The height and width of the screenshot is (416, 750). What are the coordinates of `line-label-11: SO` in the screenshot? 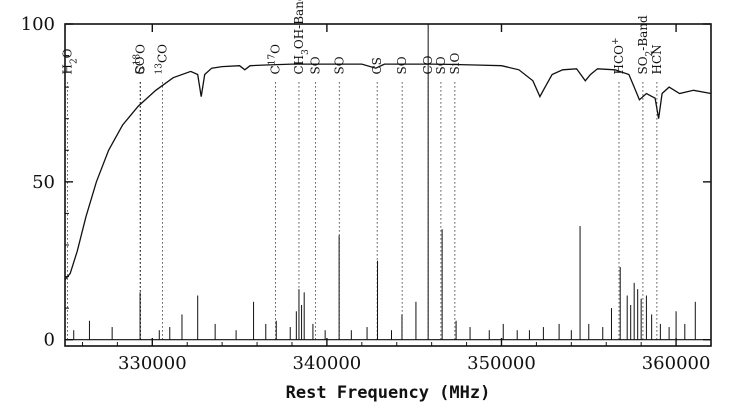 It's located at (441, 65).